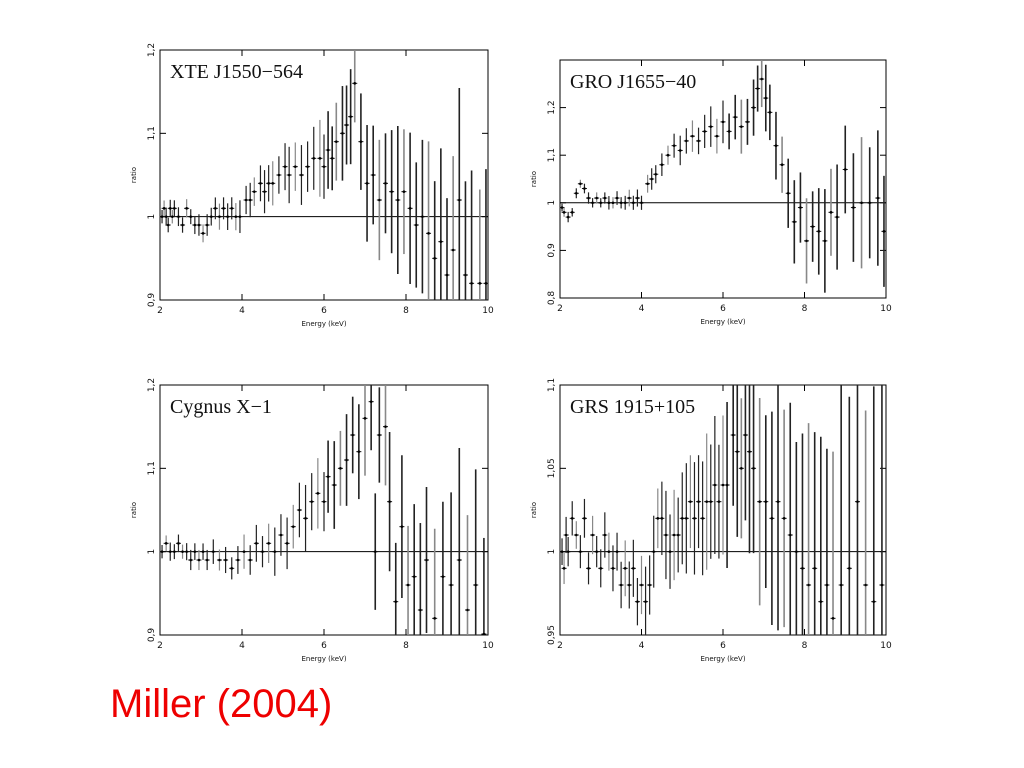 The width and height of the screenshot is (1024, 768). What do you see at coordinates (633, 82) in the screenshot?
I see `panel-title: GRO J1655−40` at bounding box center [633, 82].